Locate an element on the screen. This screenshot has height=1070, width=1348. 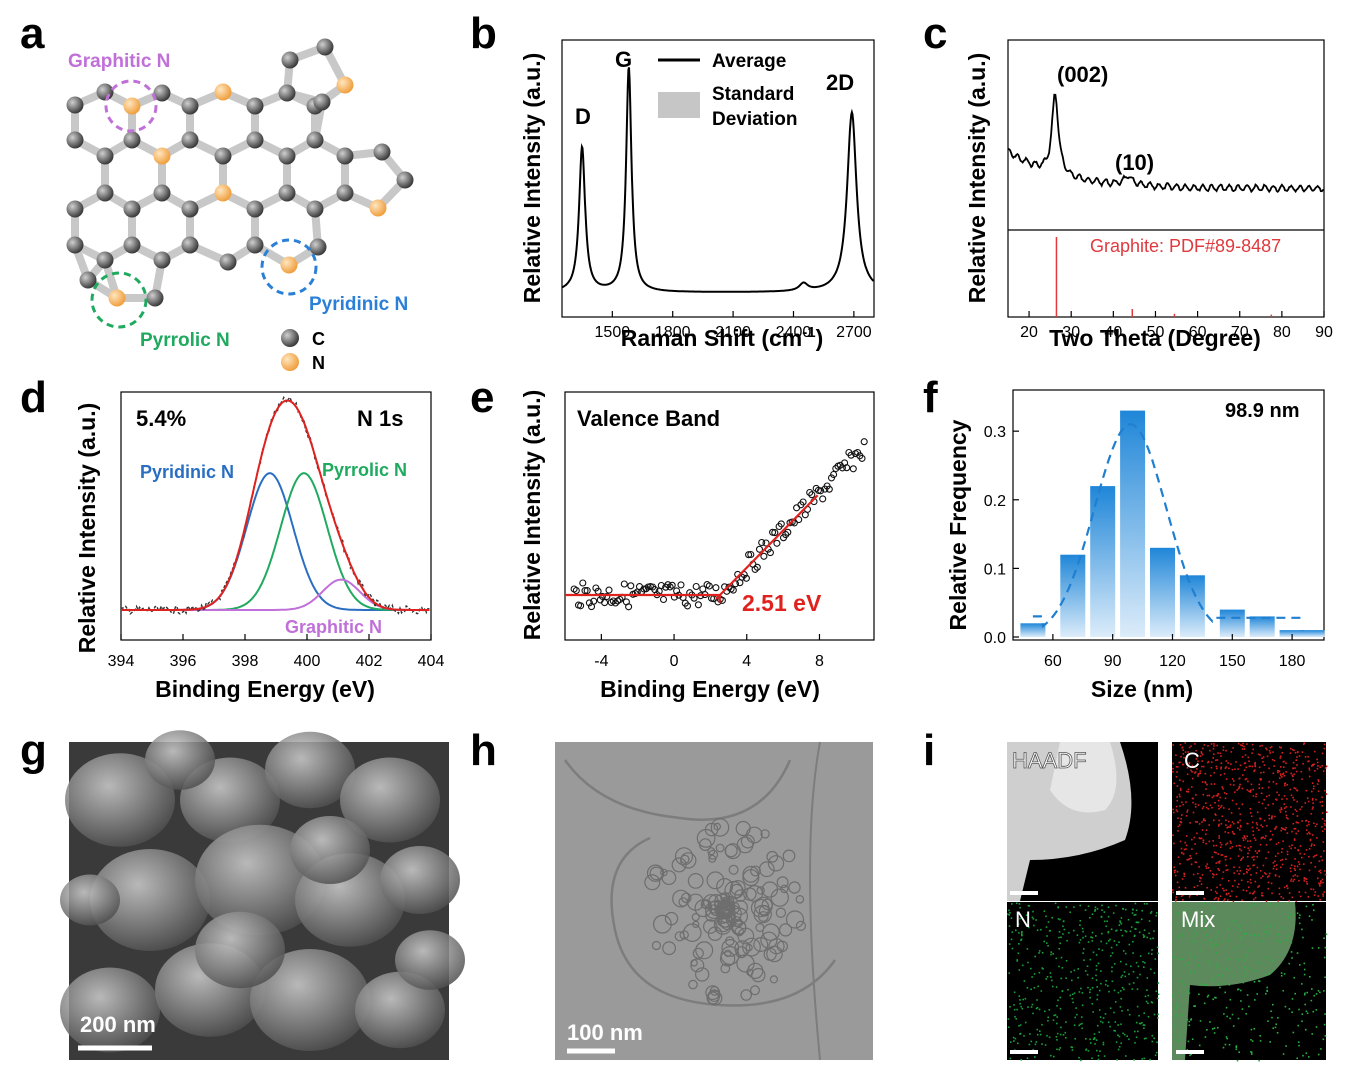
histogram-bar is located at coordinates (1232, 623).